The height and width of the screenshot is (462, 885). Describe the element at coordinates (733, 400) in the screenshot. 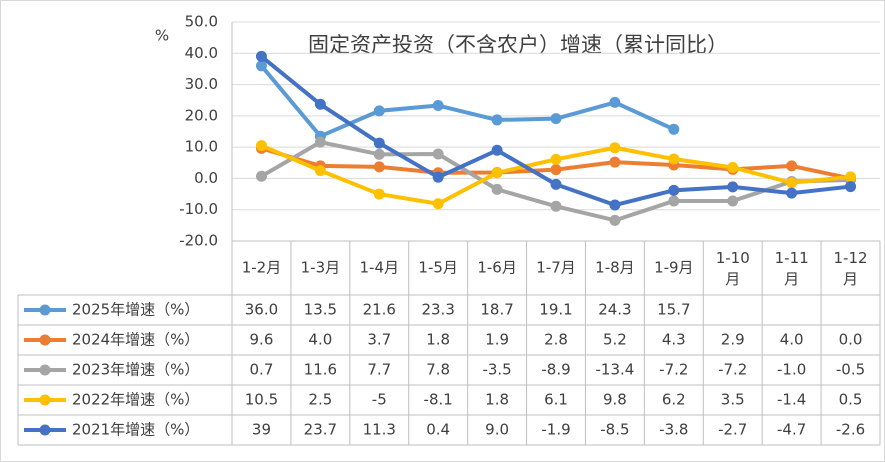

I see `table-cell: 3.5` at that location.